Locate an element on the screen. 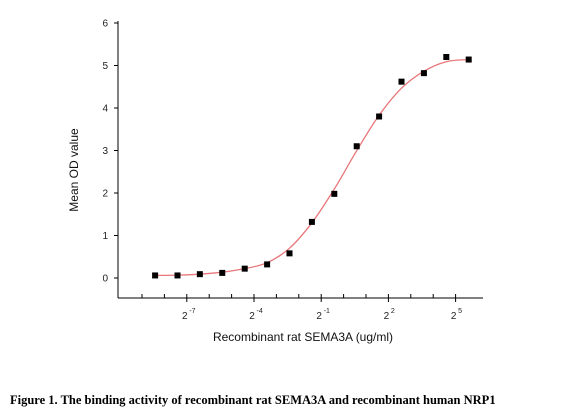 The image size is (573, 416). x-tick-exponent: -7 is located at coordinates (192, 311).